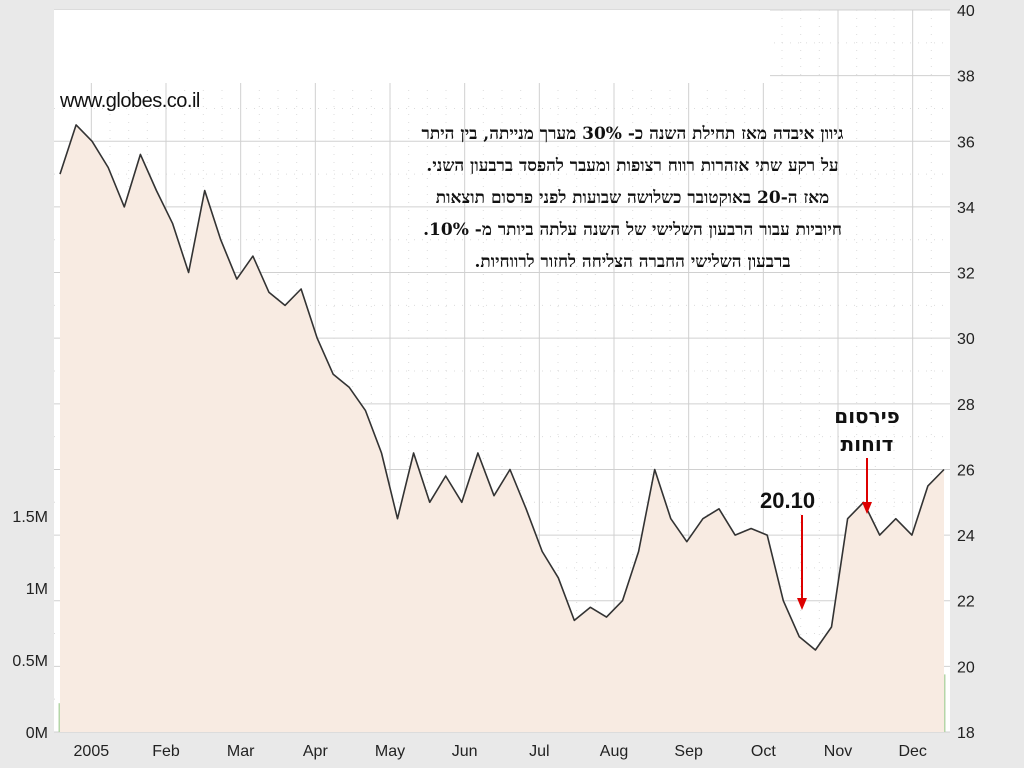  Describe the element at coordinates (688, 751) in the screenshot. I see `month-tick-label: Sep` at that location.